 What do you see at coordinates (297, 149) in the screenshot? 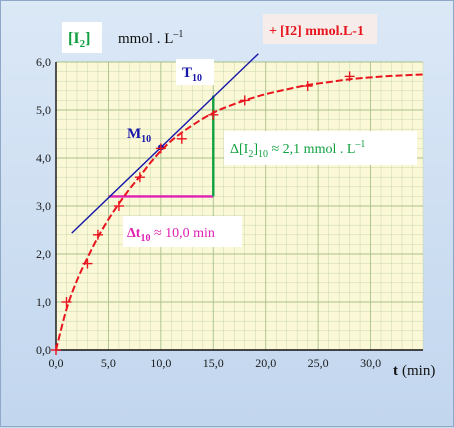
I see `delta-c-label: Δ[I2]10 ≈ 2,1 mmol . L–1` at bounding box center [297, 149].